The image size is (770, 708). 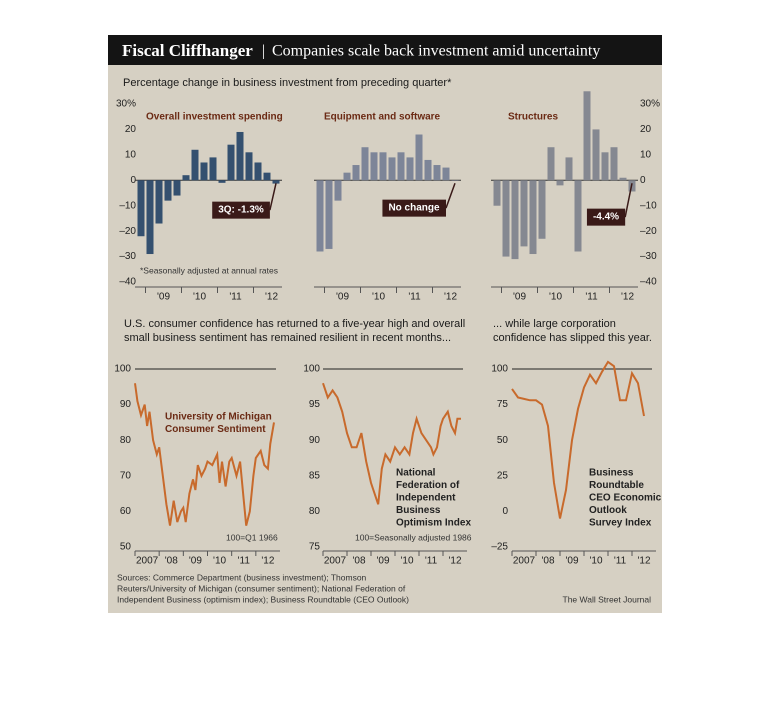 I want to click on y-tick-label: 30%, so click(x=126, y=104).